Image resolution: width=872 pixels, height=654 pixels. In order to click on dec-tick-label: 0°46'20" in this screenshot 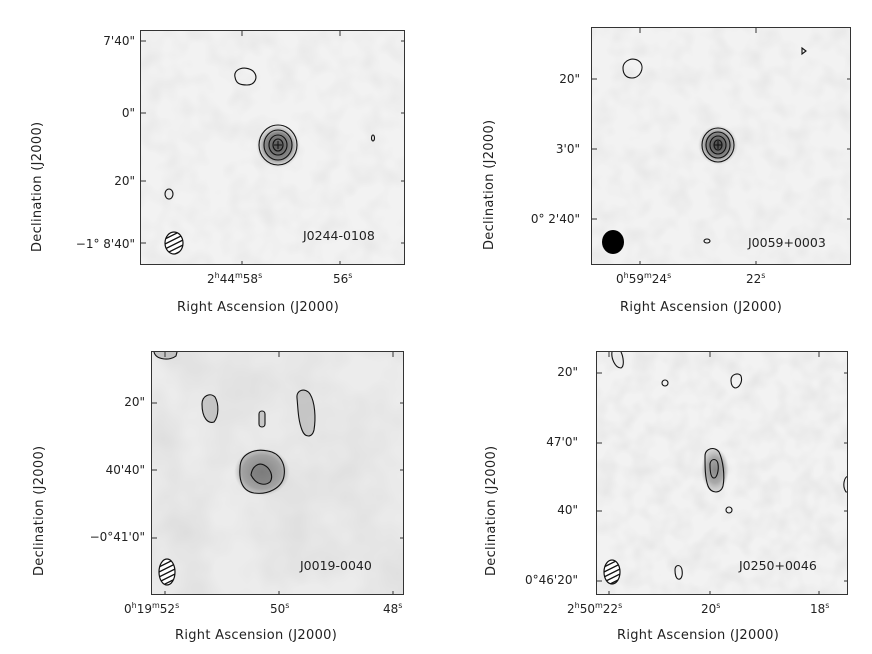, I will do `click(551, 580)`.